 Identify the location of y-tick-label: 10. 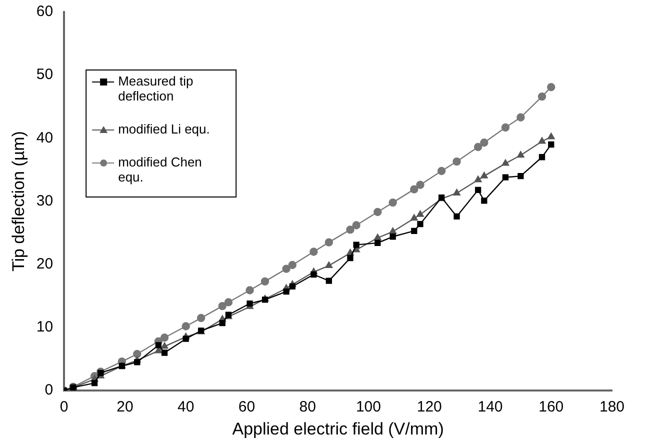
(45, 327).